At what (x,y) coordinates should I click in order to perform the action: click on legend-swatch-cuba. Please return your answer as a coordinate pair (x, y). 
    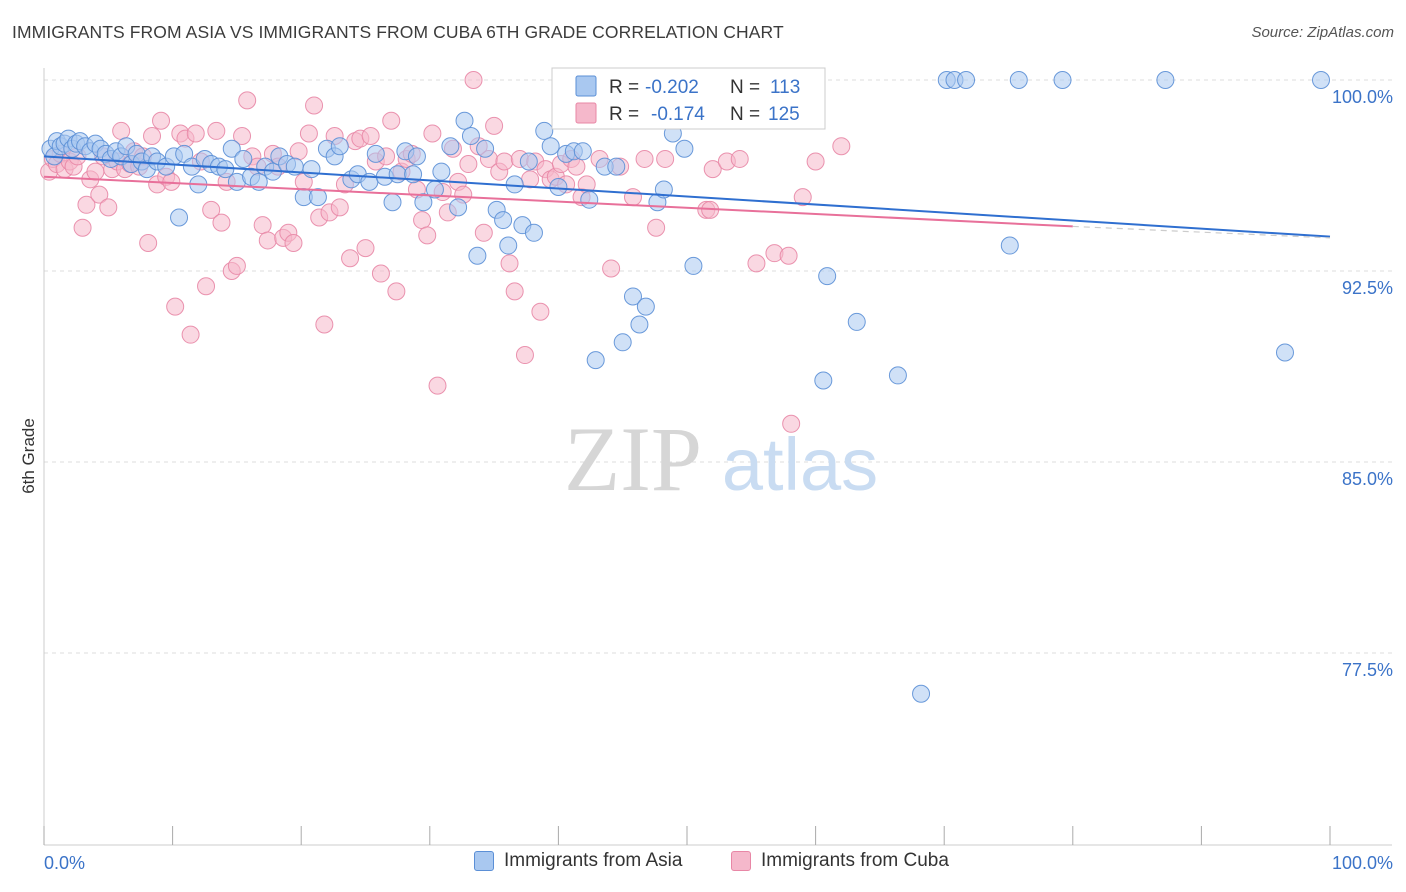
    Looking at the image, I should click on (741, 861).